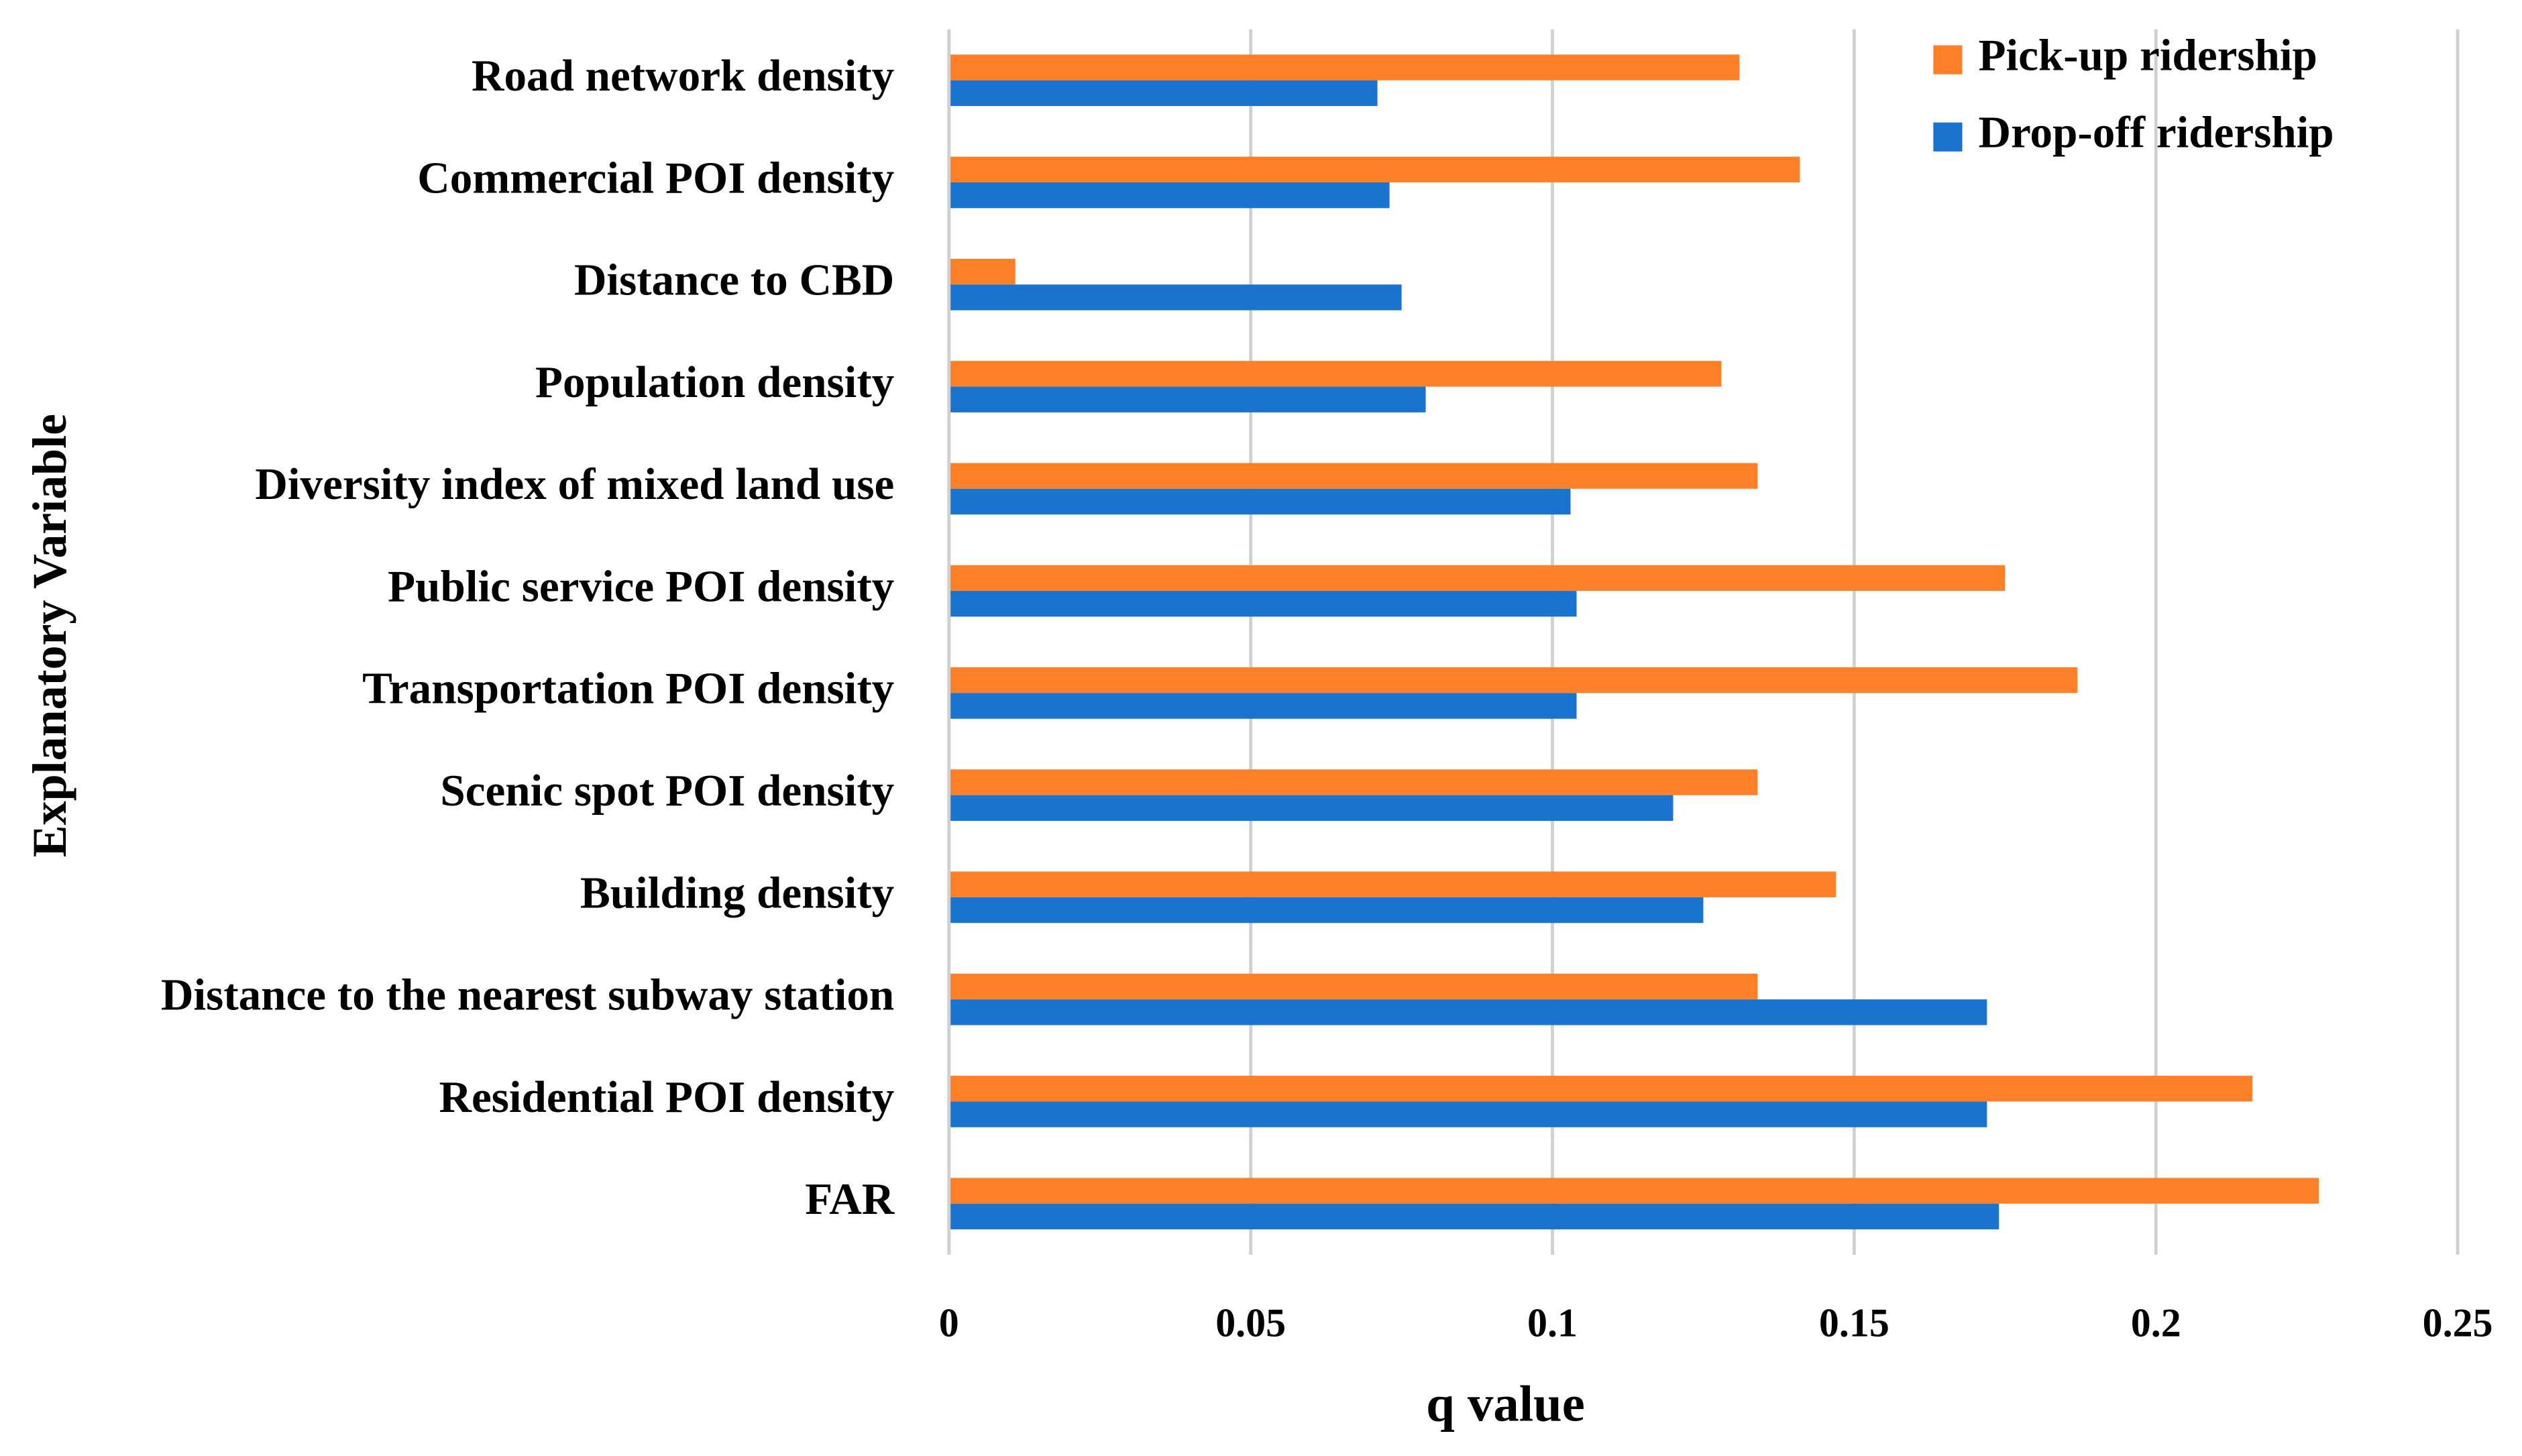  What do you see at coordinates (641, 586) in the screenshot?
I see `y-tick-label: Public service POI density` at bounding box center [641, 586].